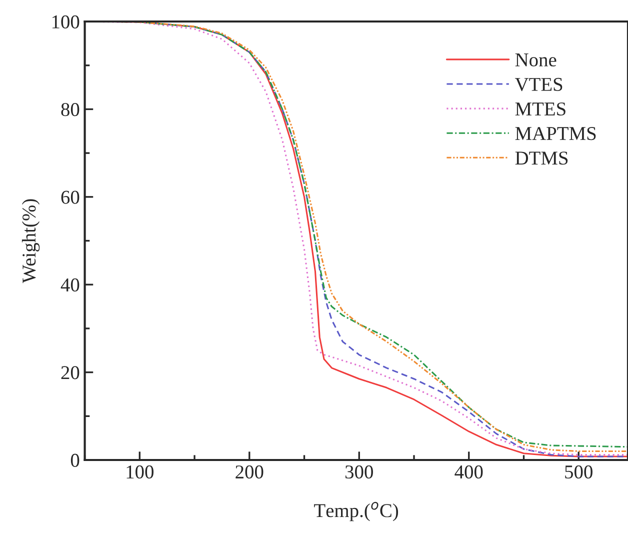 Image resolution: width=628 pixels, height=538 pixels. What do you see at coordinates (356, 512) in the screenshot?
I see `x-axis-title: Temp.($^{o}$C)` at bounding box center [356, 512].